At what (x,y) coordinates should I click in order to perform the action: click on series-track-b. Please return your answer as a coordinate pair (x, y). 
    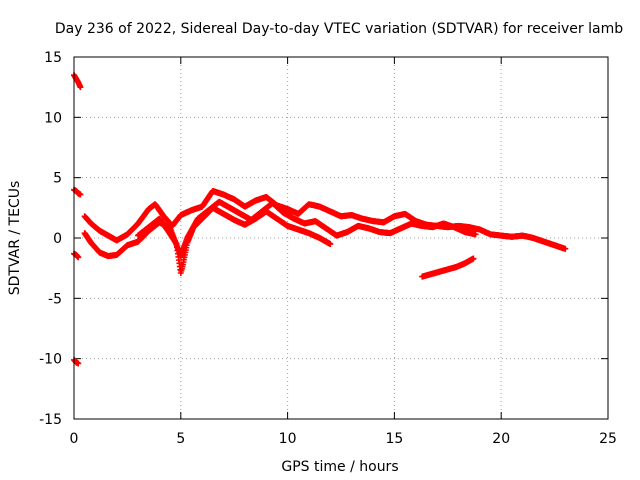
    Looking at the image, I should click on (280, 229).